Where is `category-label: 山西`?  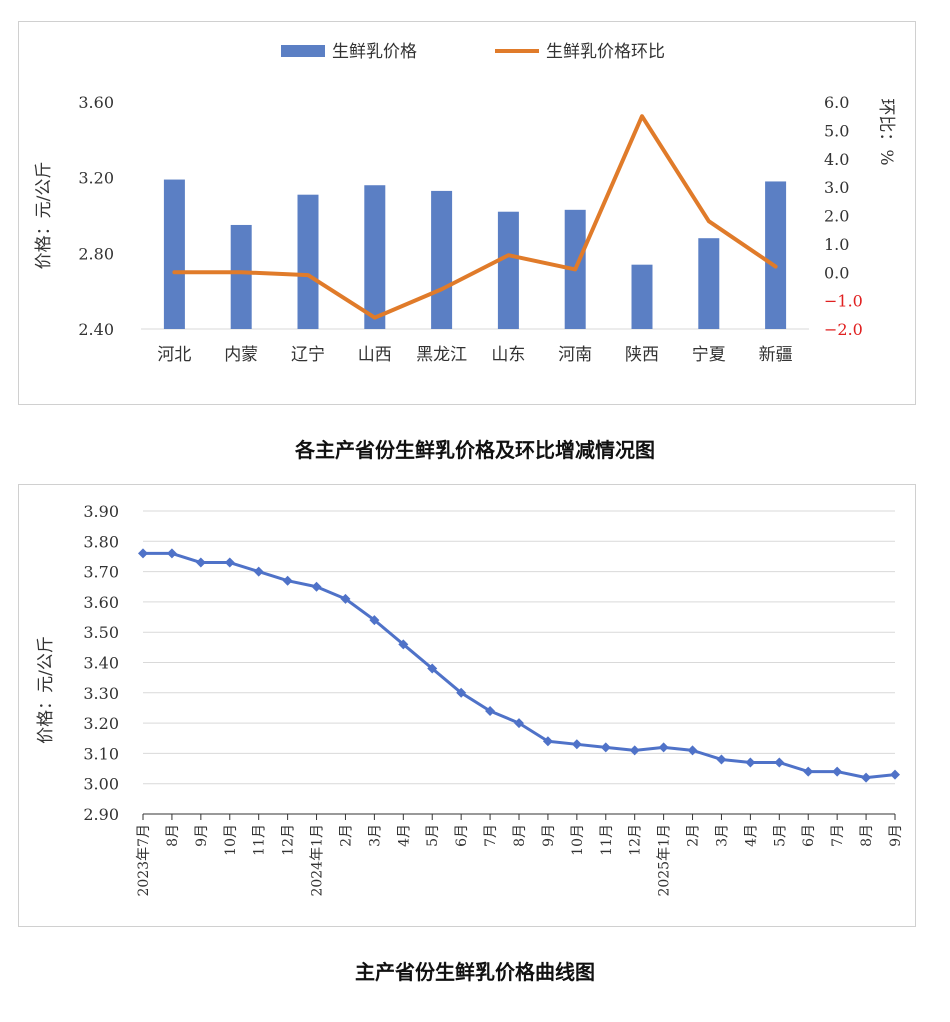
category-label: 山西 is located at coordinates (375, 355).